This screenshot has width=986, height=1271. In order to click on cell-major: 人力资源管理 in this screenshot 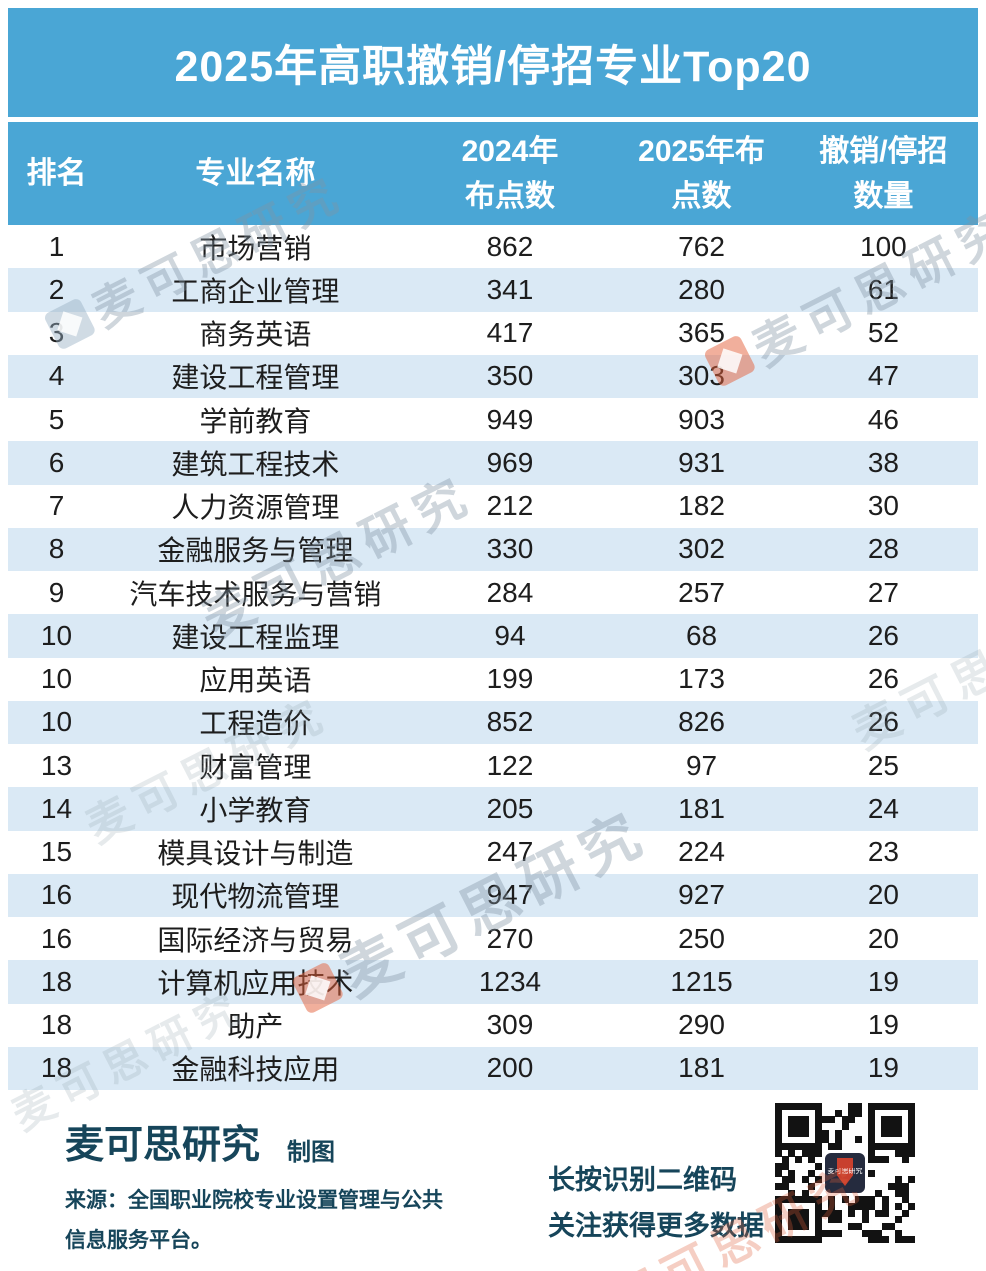, I will do `click(255, 508)`.